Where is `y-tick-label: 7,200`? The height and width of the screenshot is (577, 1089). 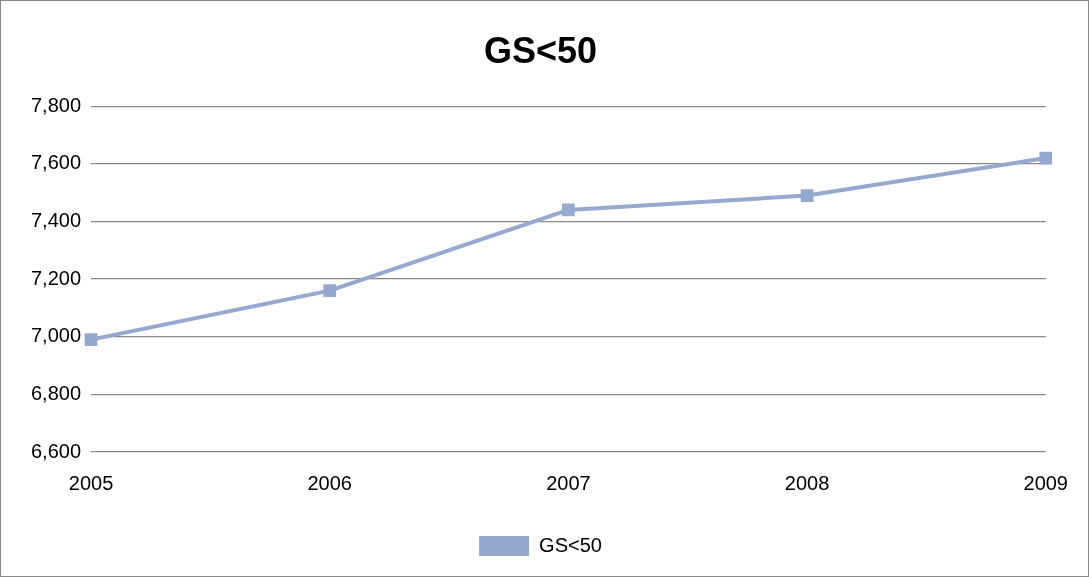 y-tick-label: 7,200 is located at coordinates (56, 277).